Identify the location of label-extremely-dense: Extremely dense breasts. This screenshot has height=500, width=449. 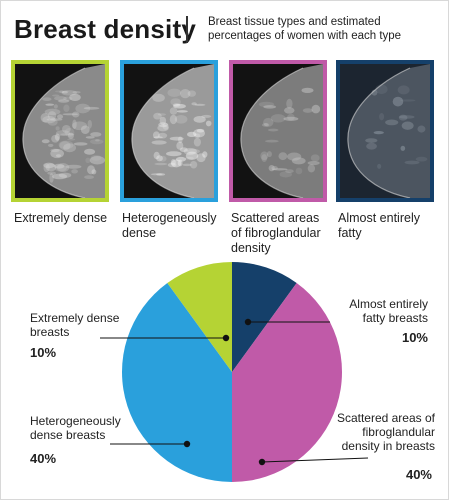
(75, 325).